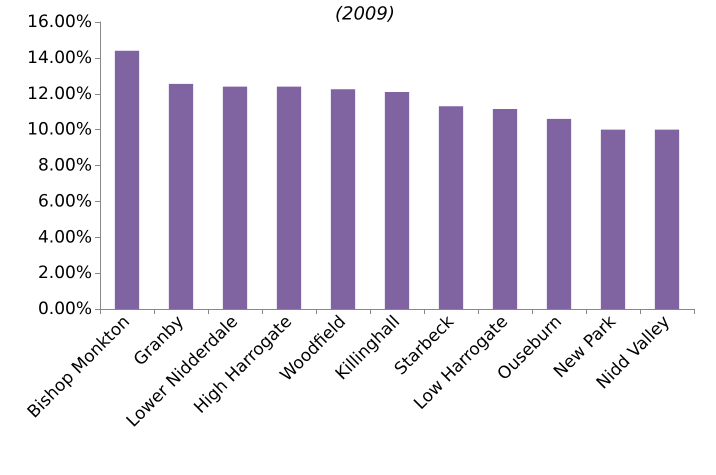 Image resolution: width=716 pixels, height=475 pixels. What do you see at coordinates (65, 237) in the screenshot?
I see `y-tick-label: 4.00%` at bounding box center [65, 237].